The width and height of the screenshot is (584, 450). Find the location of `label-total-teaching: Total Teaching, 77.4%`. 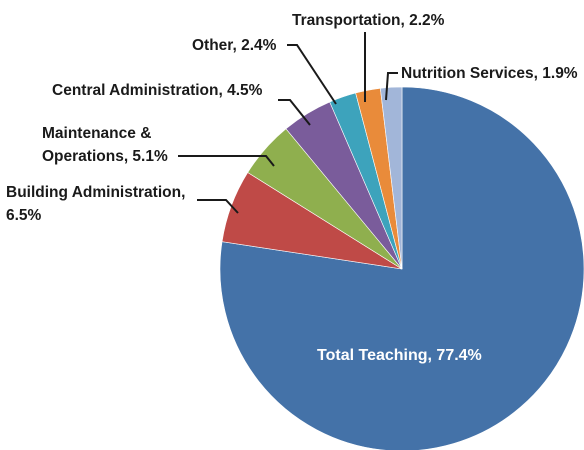

label-total-teaching: Total Teaching, 77.4% is located at coordinates (399, 355).